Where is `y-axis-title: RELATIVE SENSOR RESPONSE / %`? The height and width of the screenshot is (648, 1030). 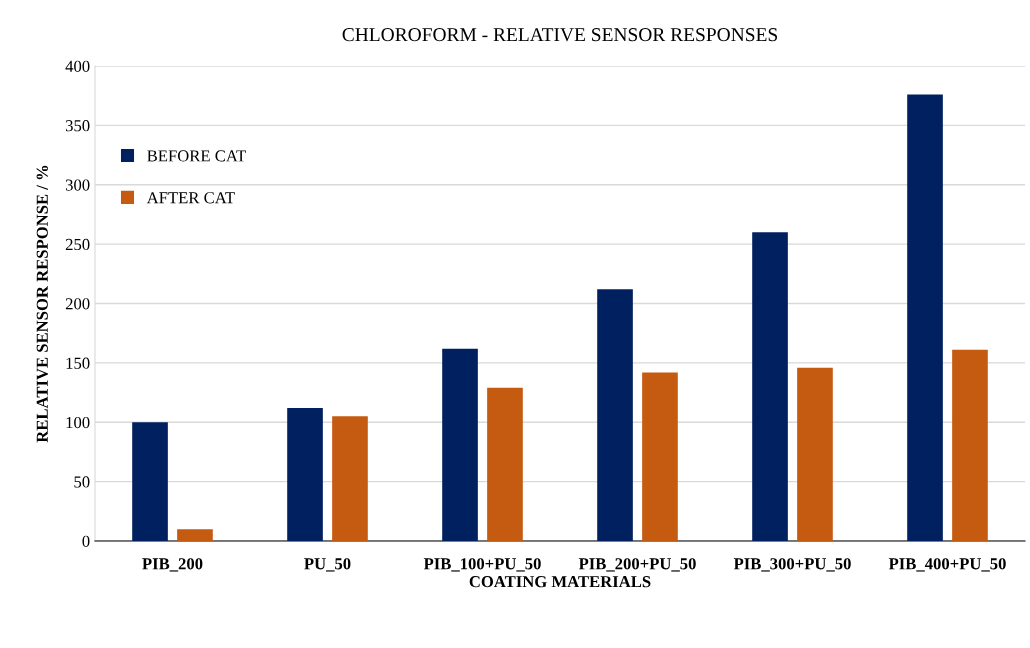 y-axis-title: RELATIVE SENSOR RESPONSE / % is located at coordinates (42, 304).